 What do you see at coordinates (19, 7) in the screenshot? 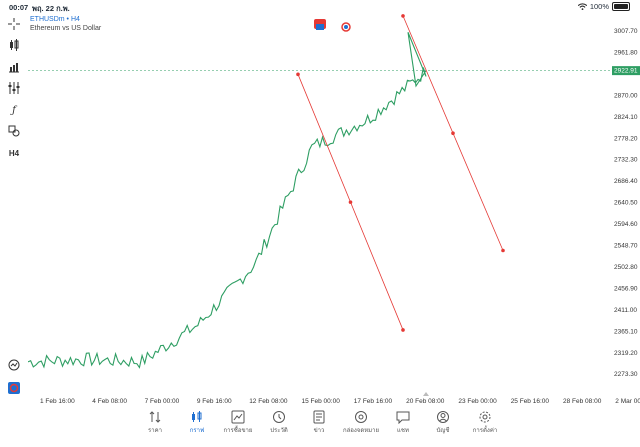
I see `status-time: 00:07` at bounding box center [19, 7].